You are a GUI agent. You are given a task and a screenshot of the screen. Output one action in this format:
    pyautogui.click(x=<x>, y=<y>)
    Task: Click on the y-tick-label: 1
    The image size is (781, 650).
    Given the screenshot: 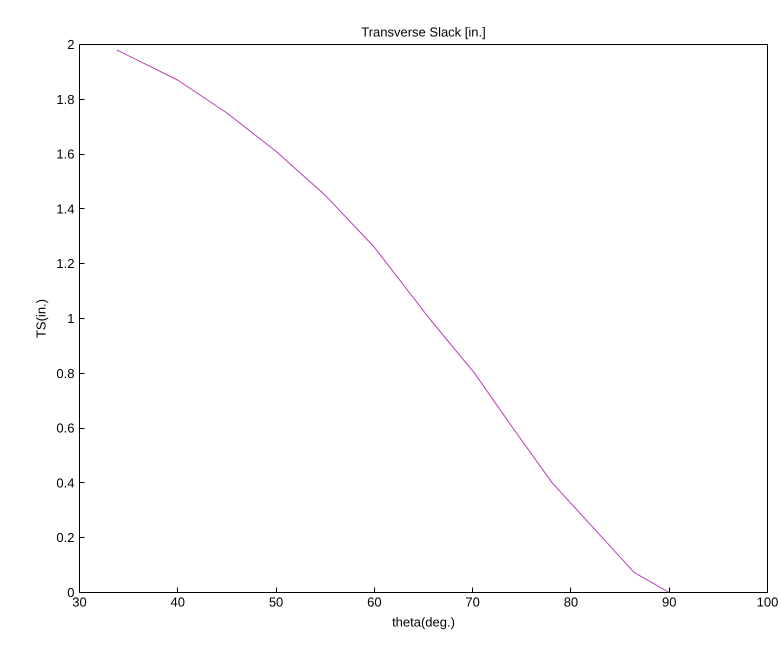 What is the action you would take?
    pyautogui.click(x=71, y=318)
    